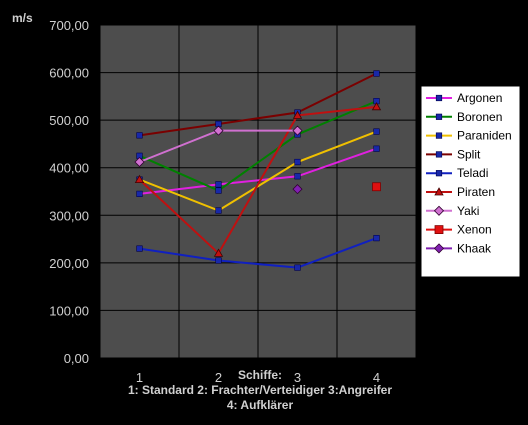 Image resolution: width=528 pixels, height=425 pixels. I want to click on series-khaak, so click(297, 189).